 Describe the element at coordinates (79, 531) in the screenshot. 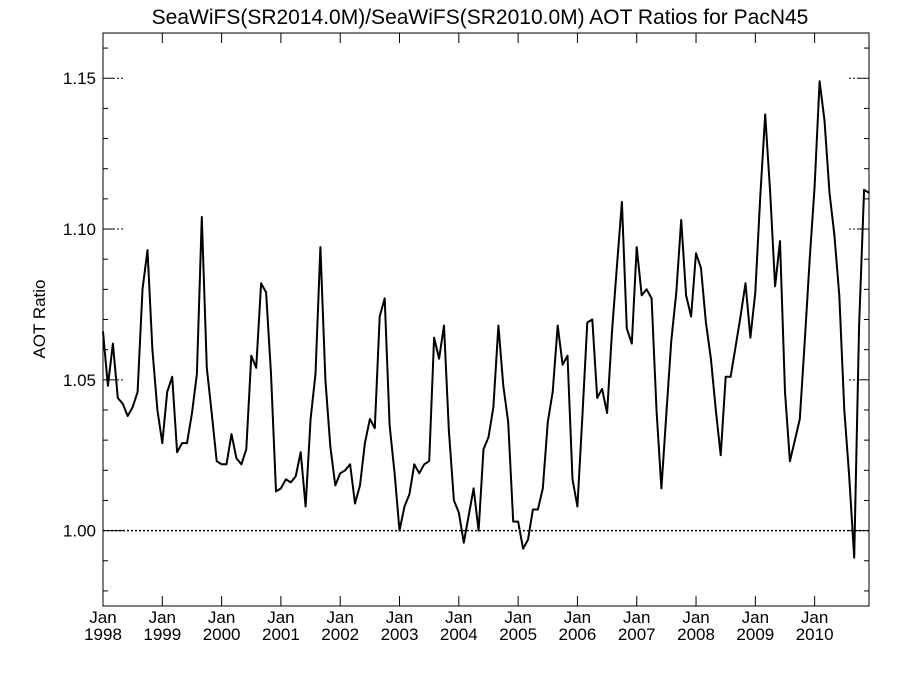

I see `y-tick-label: 1.00` at that location.